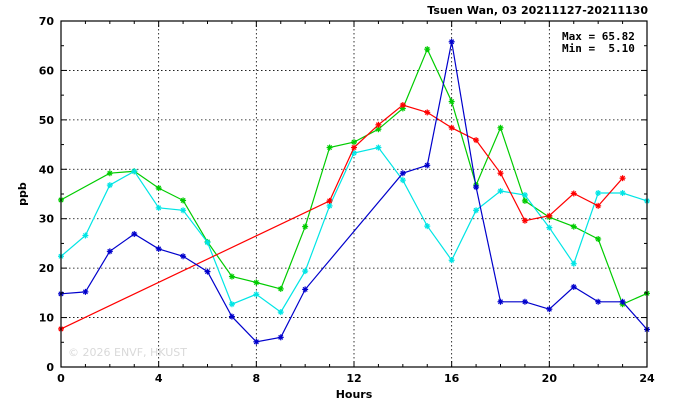 The image size is (674, 409). I want to click on x-tick-label: 16, so click(452, 378).